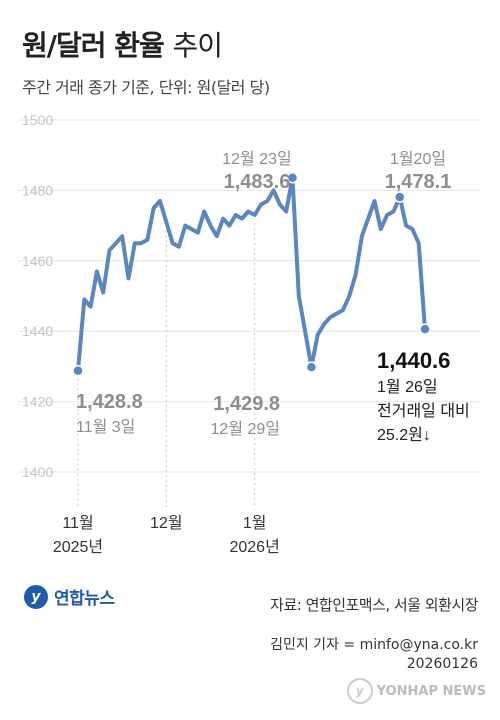  What do you see at coordinates (407, 387) in the screenshot?
I see `annotation-date: 1월 26일` at bounding box center [407, 387].